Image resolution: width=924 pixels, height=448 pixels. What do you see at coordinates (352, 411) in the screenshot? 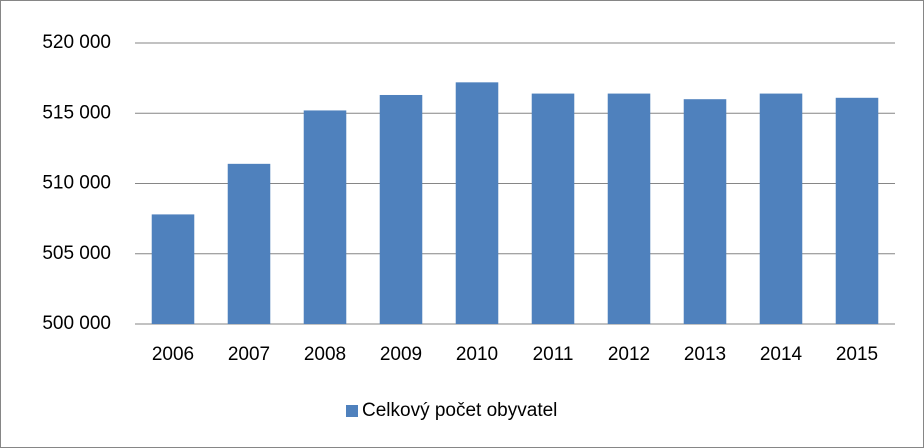
I see `legend-swatch` at bounding box center [352, 411].